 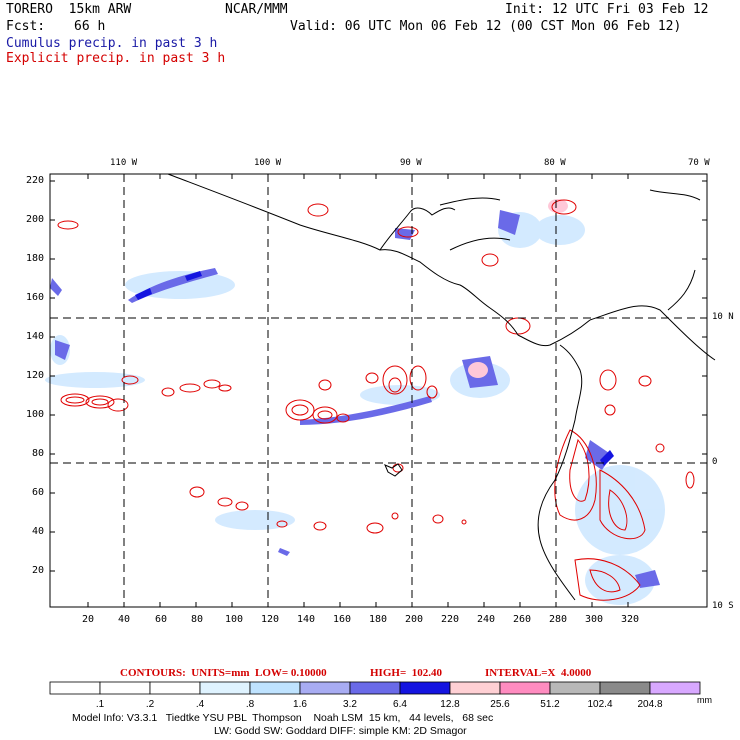 What do you see at coordinates (550, 704) in the screenshot?
I see `colorbar-label: 51.2` at bounding box center [550, 704].